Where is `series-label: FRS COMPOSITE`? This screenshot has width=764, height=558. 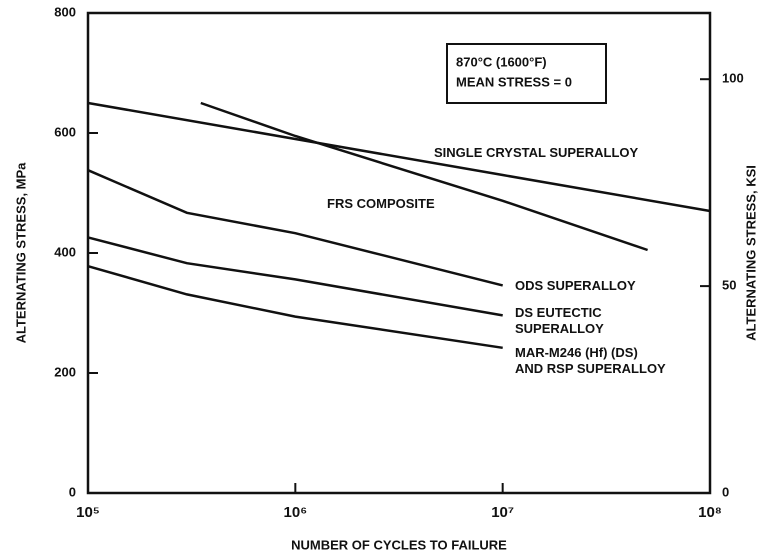 series-label: FRS COMPOSITE is located at coordinates (381, 203).